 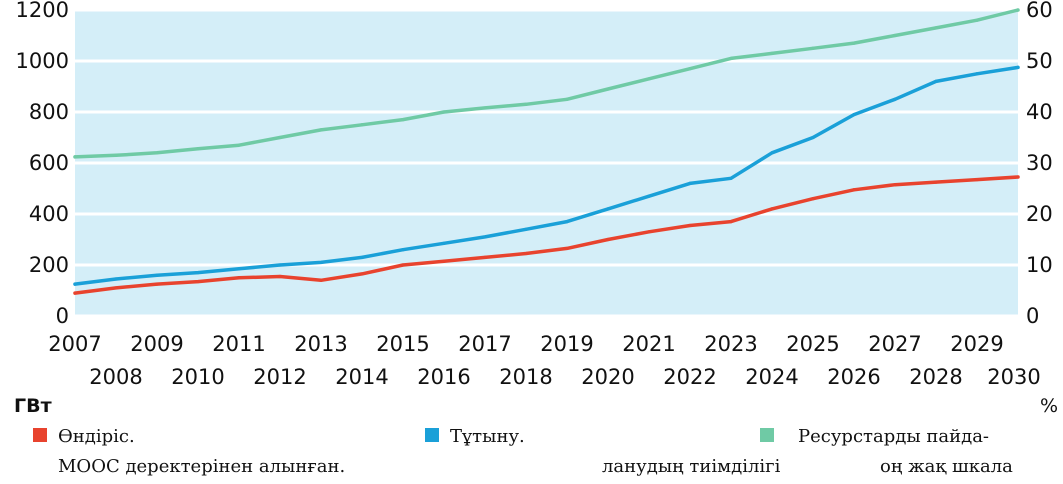 I want to click on right-tick-label: 20, so click(x=1039, y=214).